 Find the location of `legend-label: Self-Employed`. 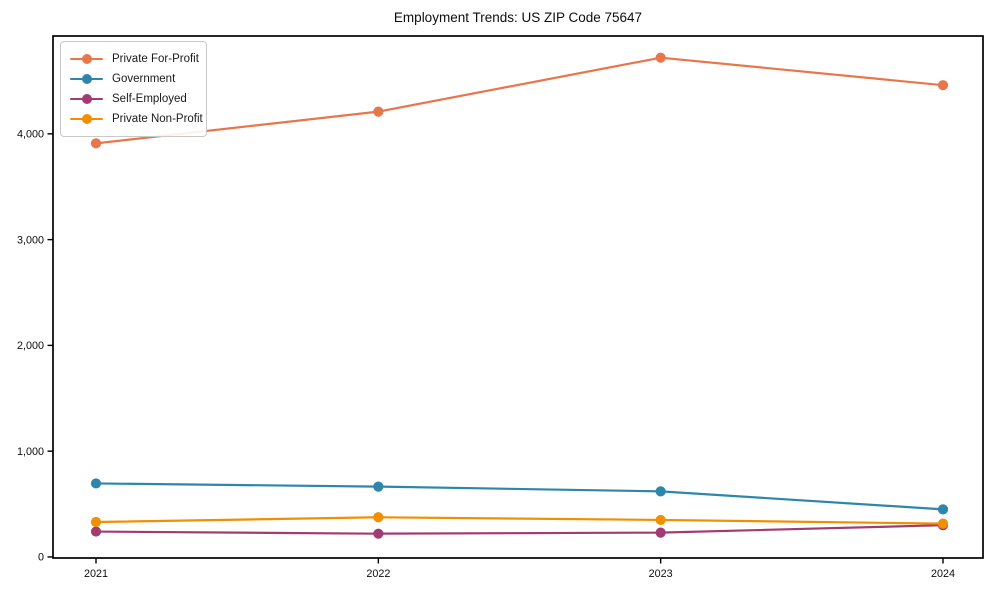

legend-label: Self-Employed is located at coordinates (149, 99).